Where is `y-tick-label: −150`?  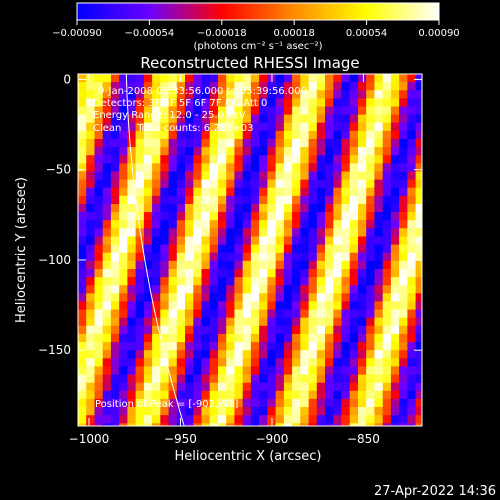
y-tick-label: −150 is located at coordinates (54, 350).